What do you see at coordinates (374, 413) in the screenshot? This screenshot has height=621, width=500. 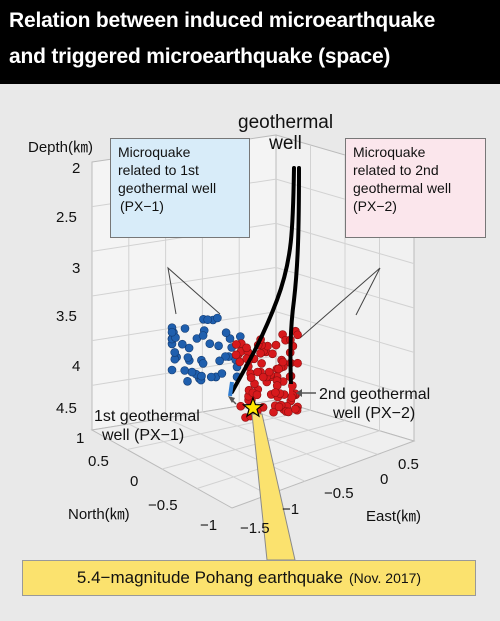 I see `well-2nd-line-2: well (PX−2)` at bounding box center [374, 413].